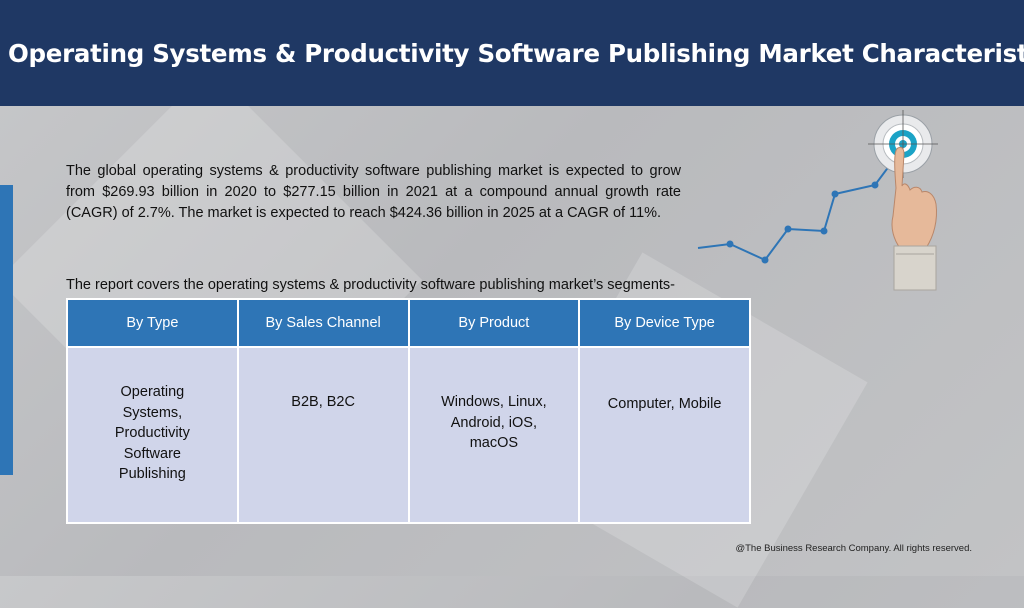  I want to click on cell-sales-channel-values: B2B, B2C, so click(323, 435).